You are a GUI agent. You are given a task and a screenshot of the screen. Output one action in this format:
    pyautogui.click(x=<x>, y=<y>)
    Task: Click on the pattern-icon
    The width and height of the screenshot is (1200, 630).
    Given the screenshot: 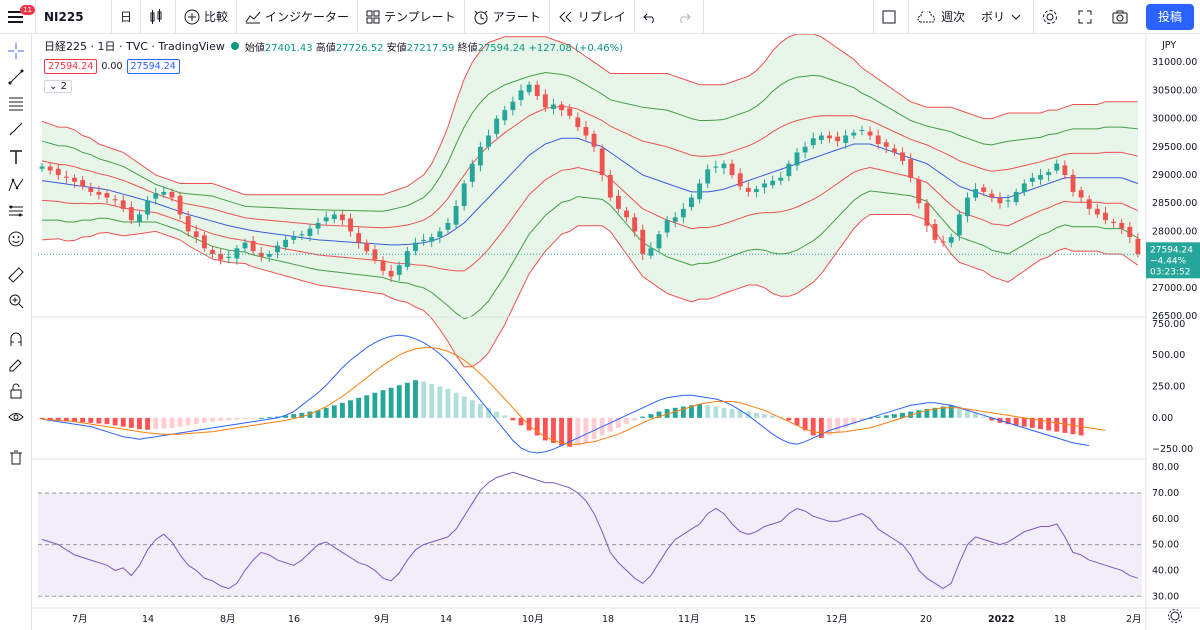 What is the action you would take?
    pyautogui.click(x=16, y=185)
    